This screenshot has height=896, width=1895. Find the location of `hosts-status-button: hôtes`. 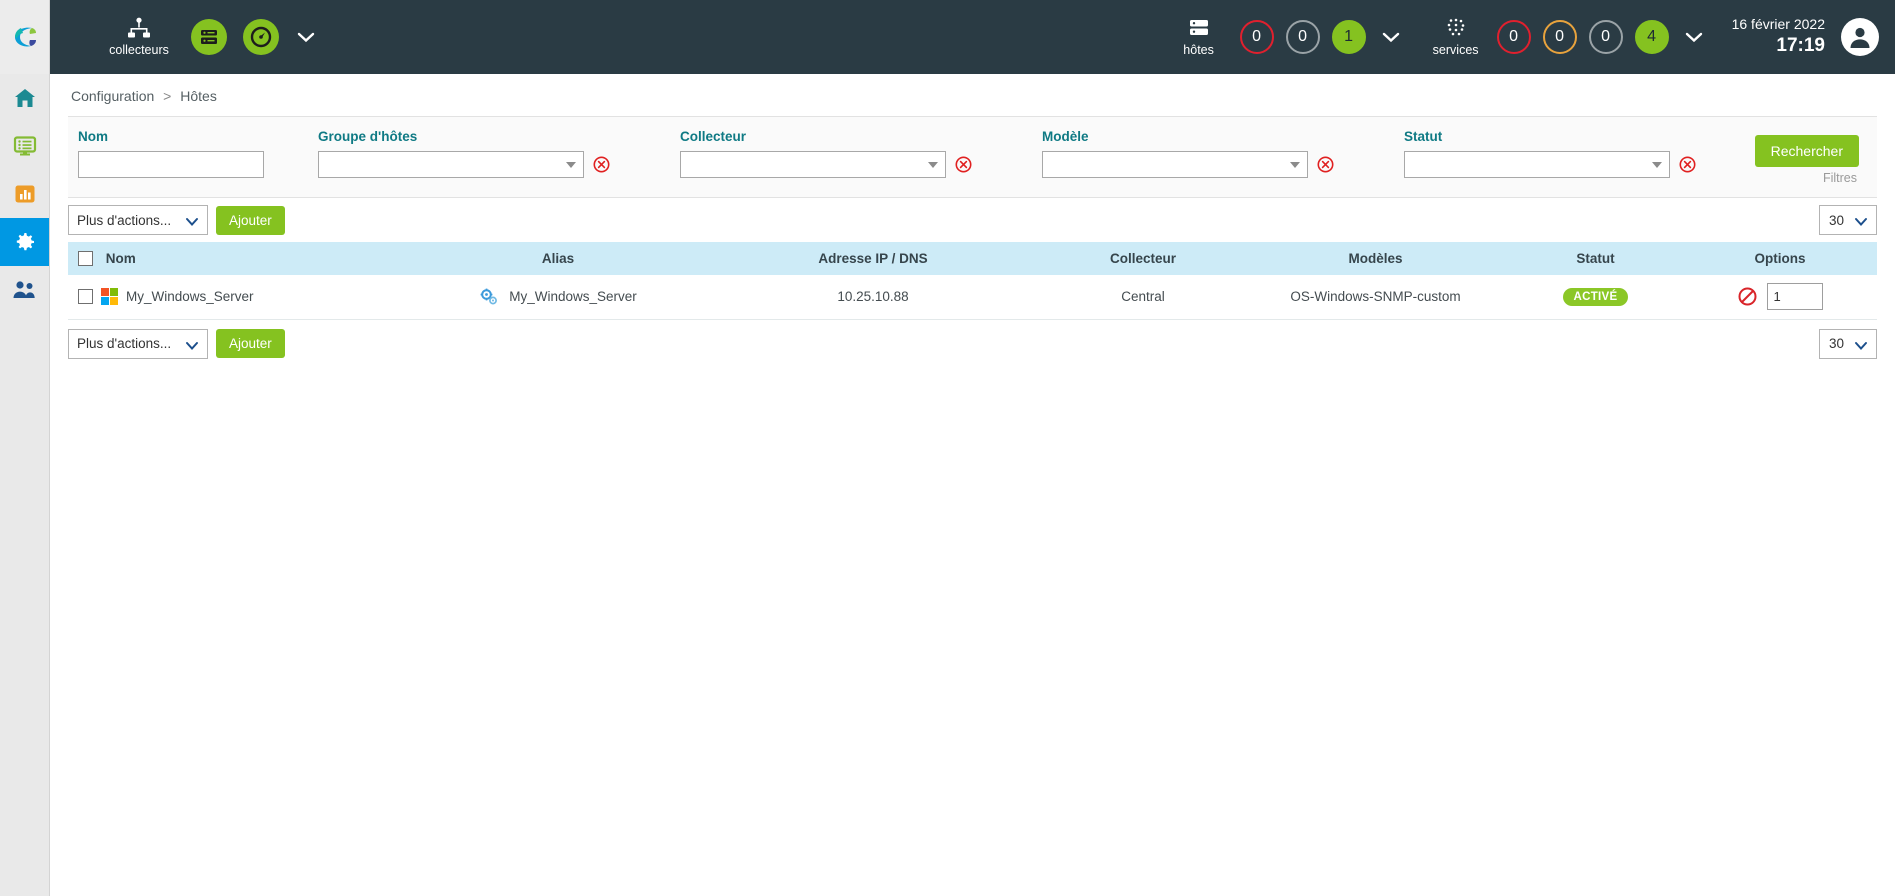

hosts-status-button: hôtes is located at coordinates (1199, 37).